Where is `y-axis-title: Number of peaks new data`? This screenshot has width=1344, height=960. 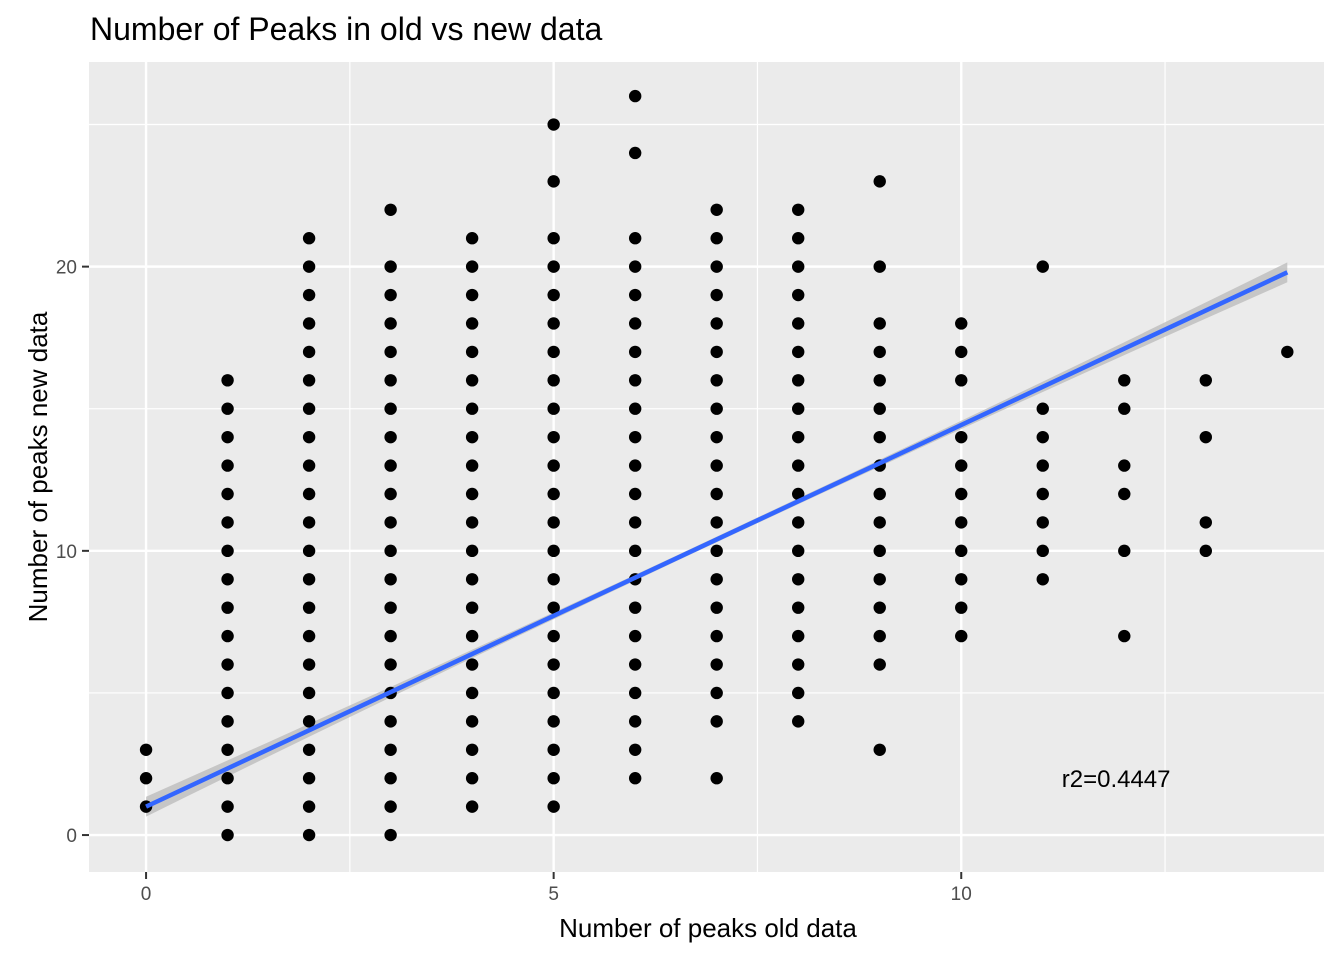
y-axis-title: Number of peaks new data is located at coordinates (38, 466).